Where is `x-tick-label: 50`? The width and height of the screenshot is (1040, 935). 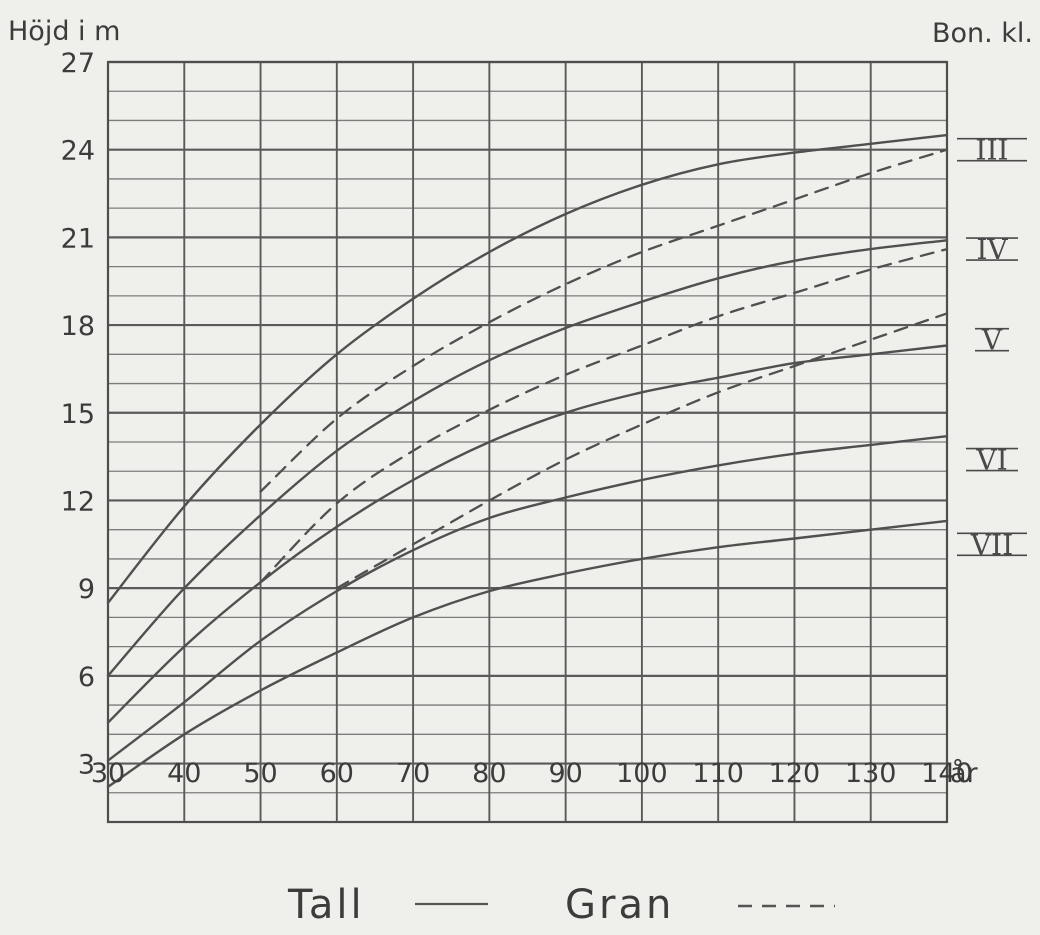
x-tick-label: 50 is located at coordinates (260, 773).